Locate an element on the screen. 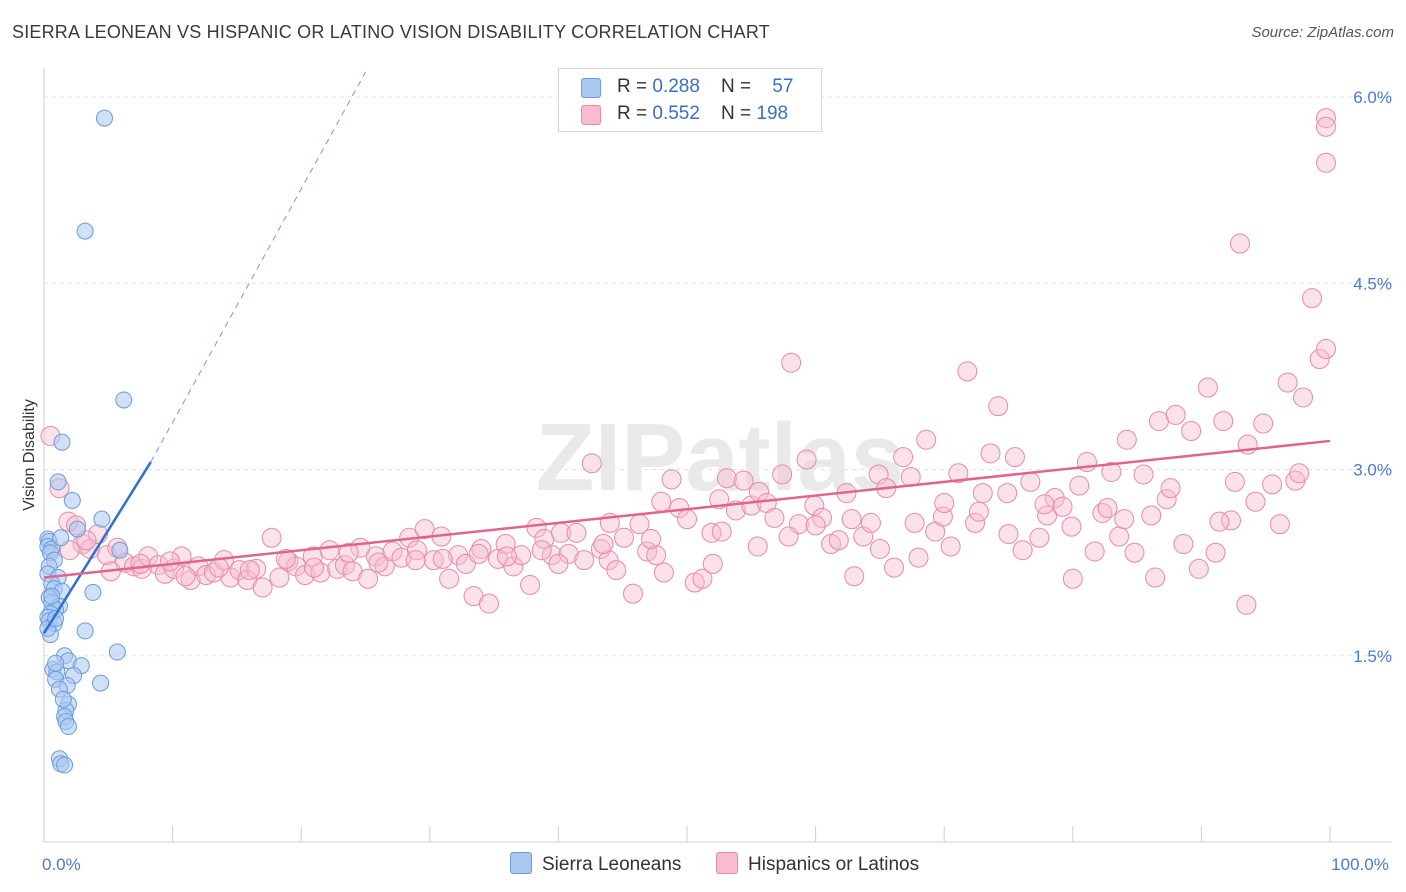 This screenshot has width=1406, height=892. bottom-legend-swatch-pink is located at coordinates (727, 863).